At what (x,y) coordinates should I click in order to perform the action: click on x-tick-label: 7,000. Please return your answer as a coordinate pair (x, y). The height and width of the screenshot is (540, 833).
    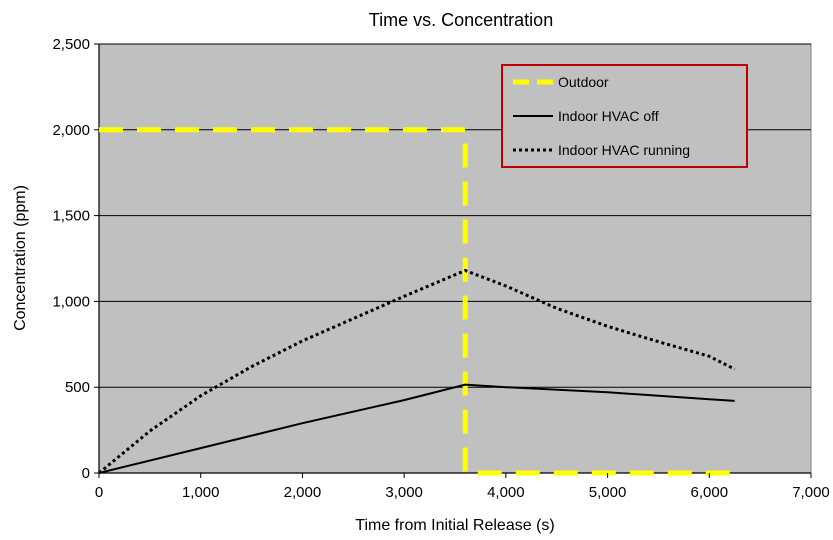
    Looking at the image, I should click on (811, 492).